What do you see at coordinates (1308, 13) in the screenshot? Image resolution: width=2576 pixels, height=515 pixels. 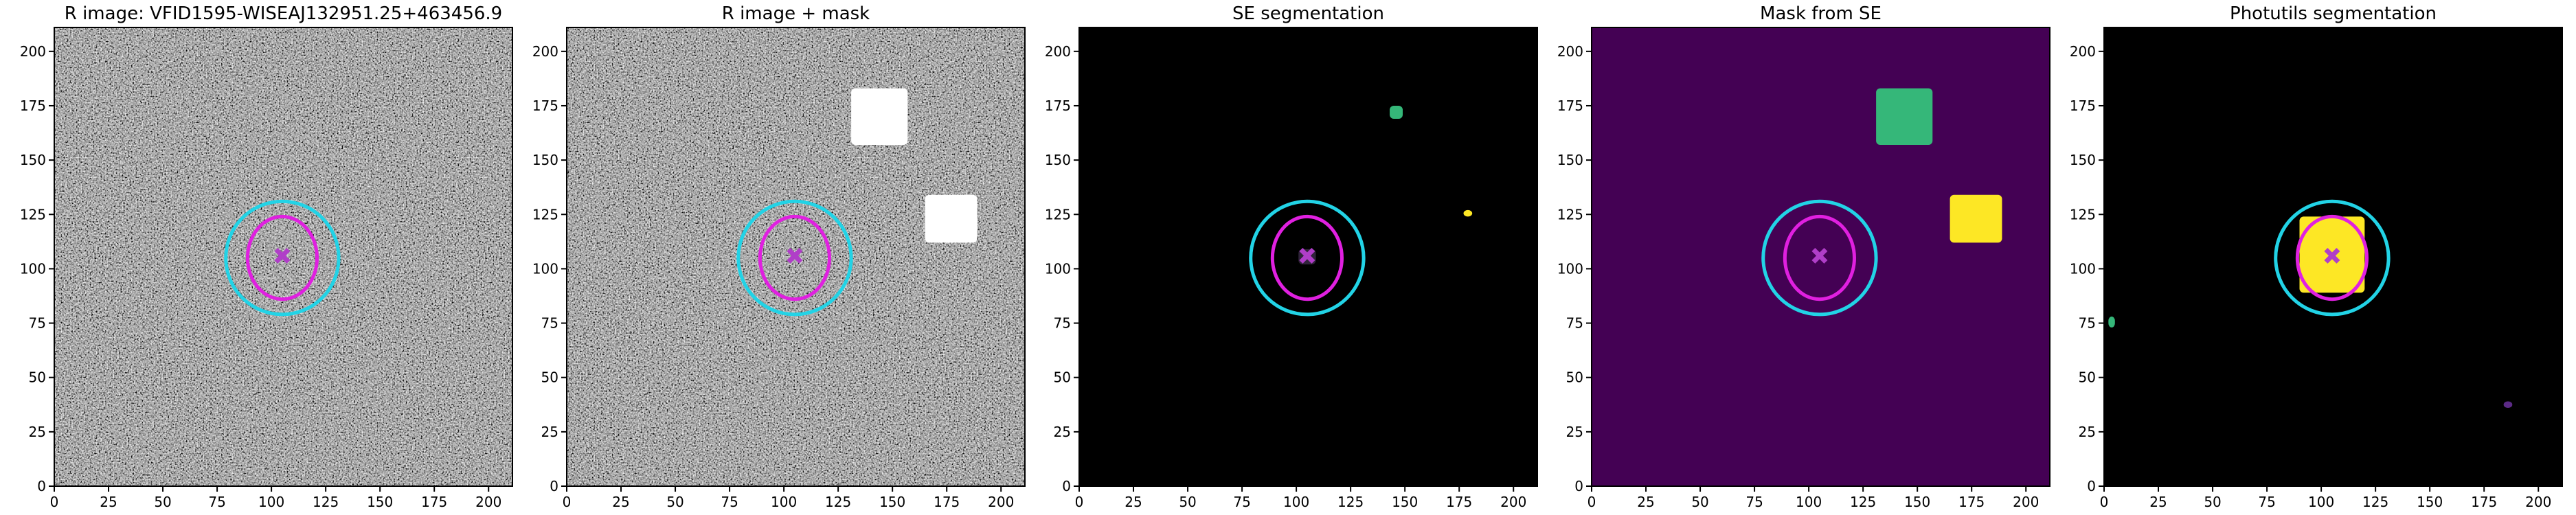 I see `panel-title: SE segmentation` at bounding box center [1308, 13].